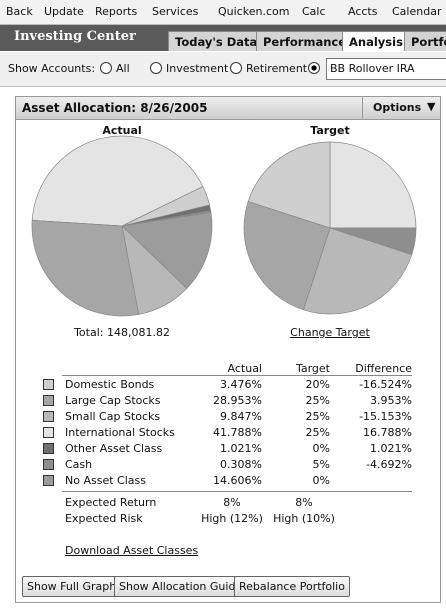  I want to click on summary-name: Expected Return, so click(111, 502).